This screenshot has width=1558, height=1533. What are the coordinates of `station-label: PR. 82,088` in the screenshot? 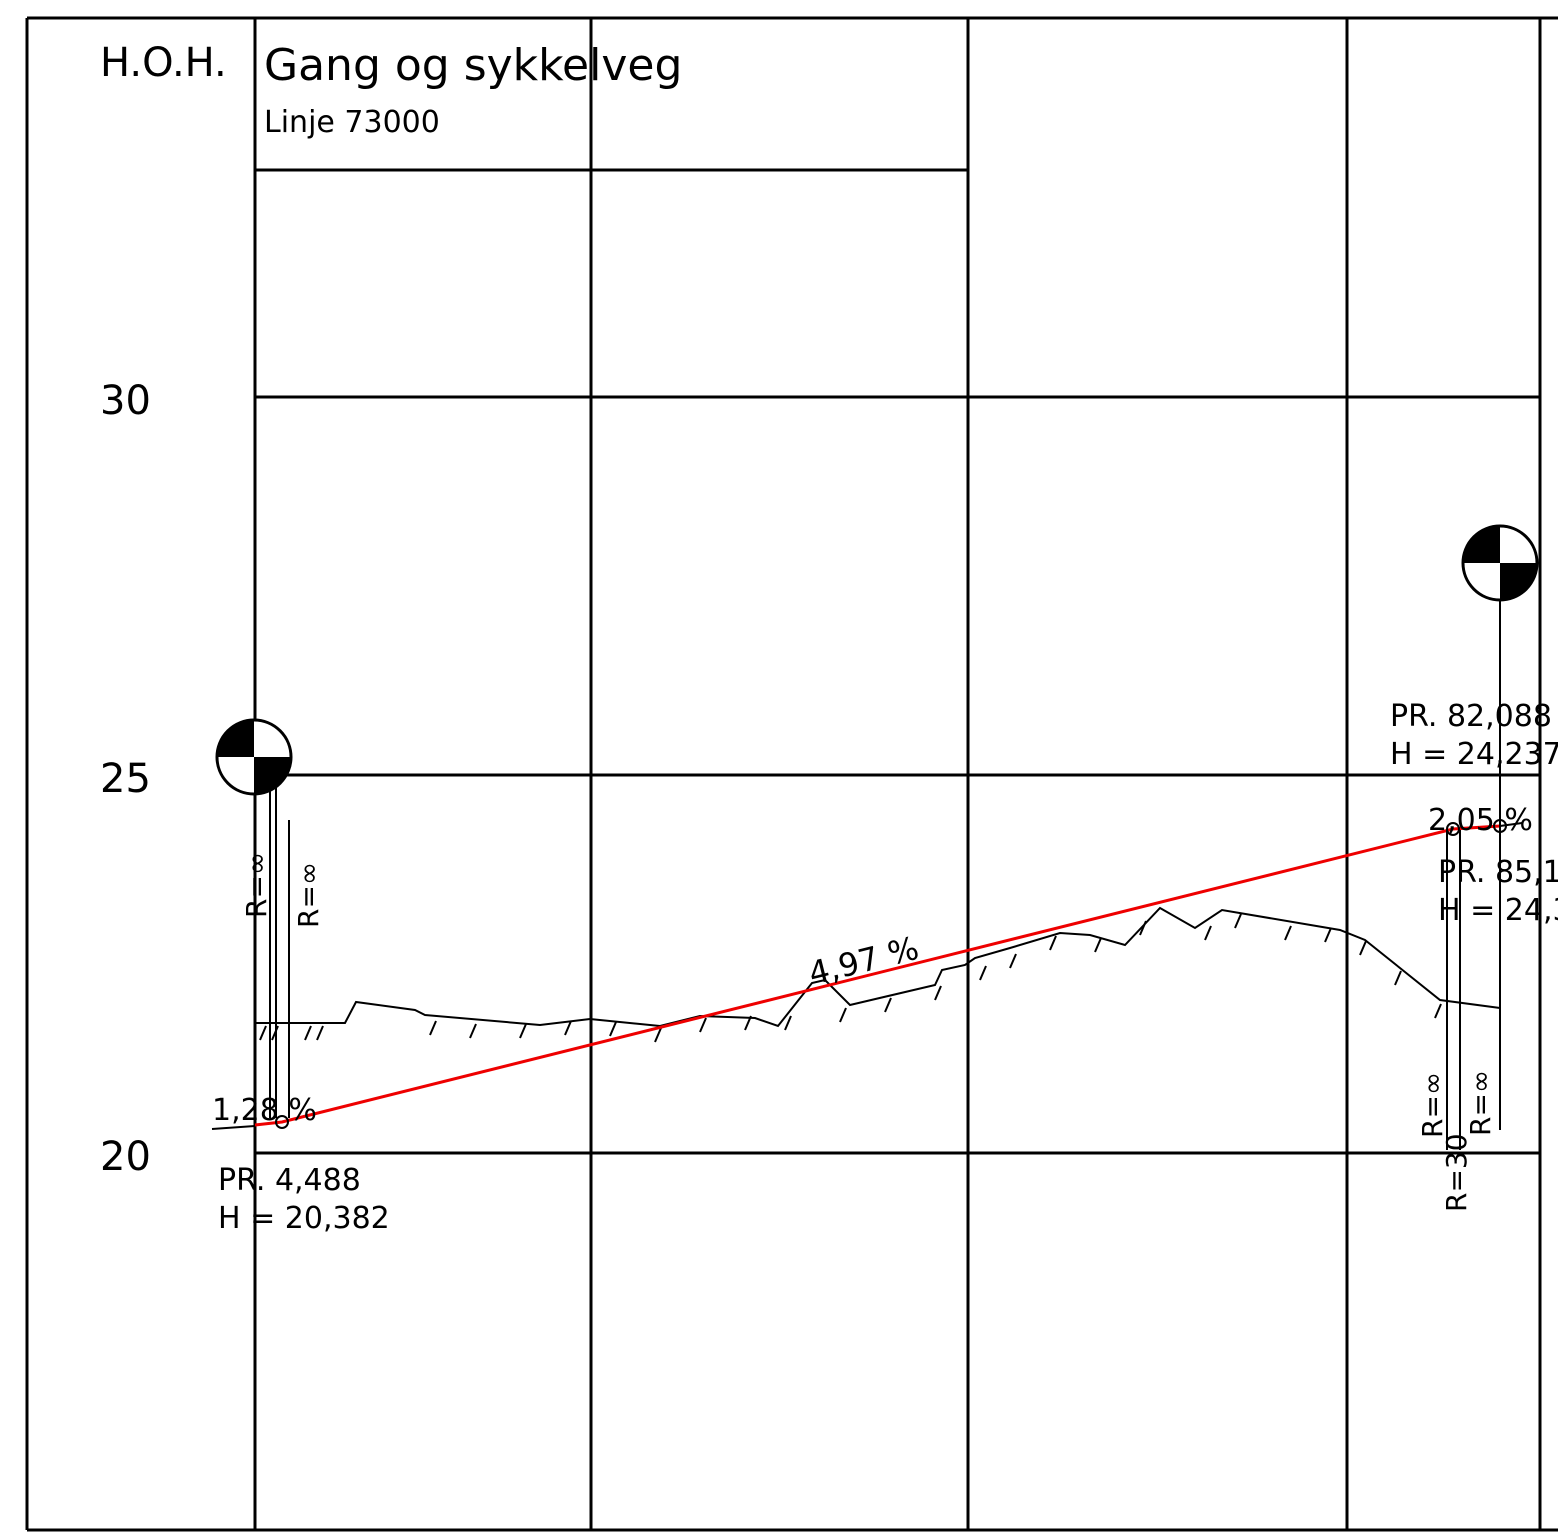 It's located at (1471, 716).